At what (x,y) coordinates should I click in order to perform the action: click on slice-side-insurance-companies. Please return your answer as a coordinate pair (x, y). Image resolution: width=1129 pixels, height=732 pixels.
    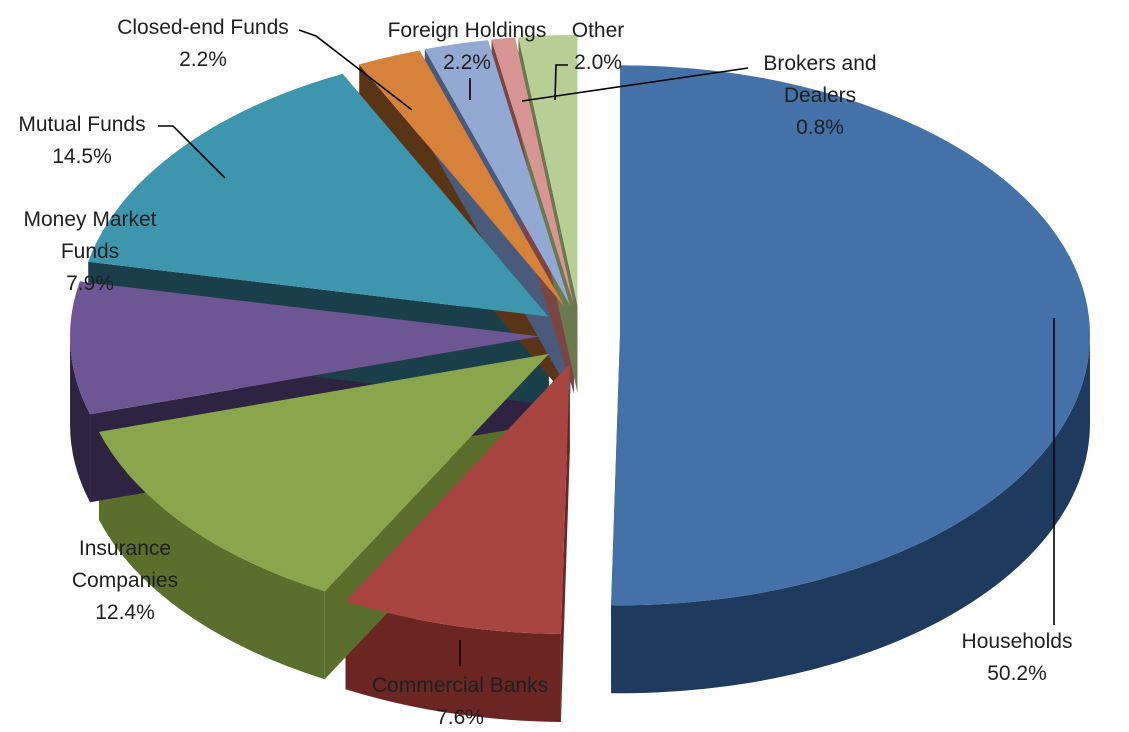
    Looking at the image, I should click on (211, 555).